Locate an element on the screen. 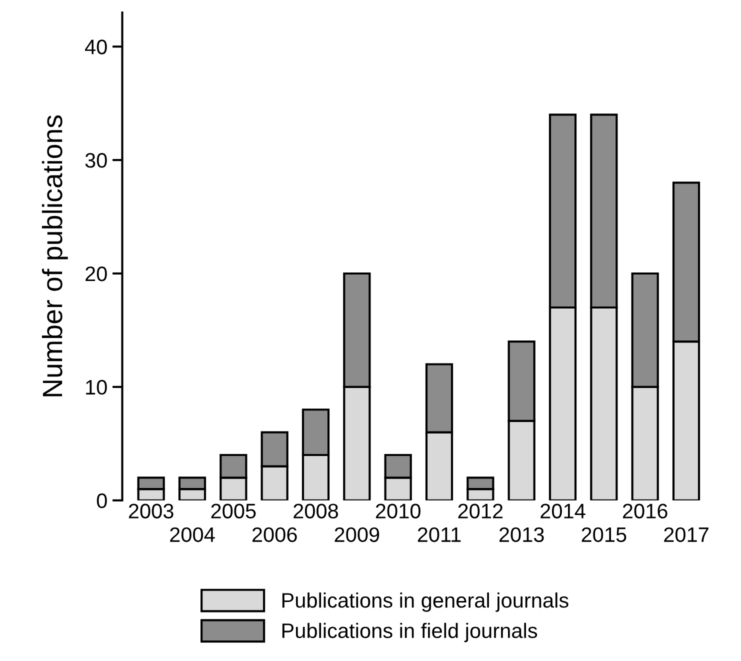 This screenshot has width=741, height=661. x-tick-label: 2013 is located at coordinates (521, 534).